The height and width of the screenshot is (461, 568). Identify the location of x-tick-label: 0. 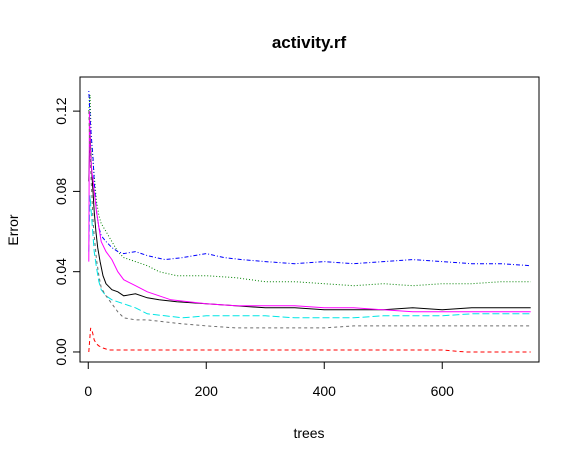
(88, 391).